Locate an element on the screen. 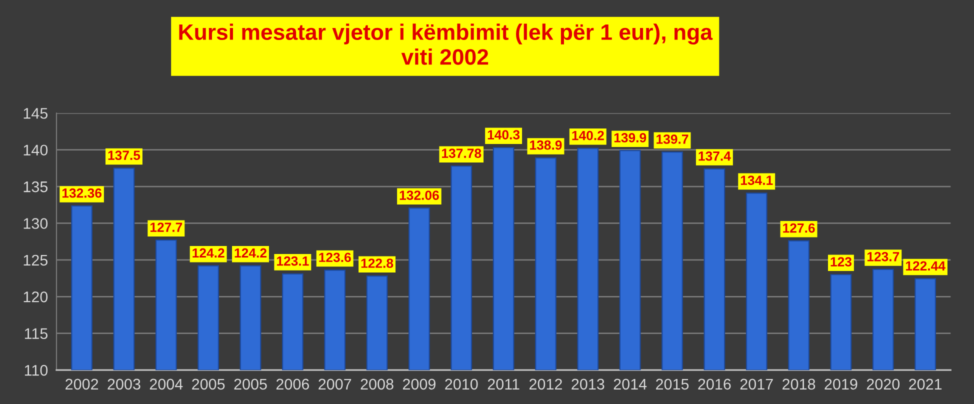  data-label: 132.06 is located at coordinates (419, 195).